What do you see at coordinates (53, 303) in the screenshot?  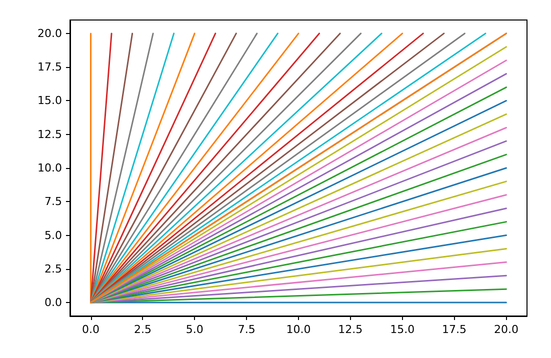 I see `y-tick-label: 0.0` at bounding box center [53, 303].